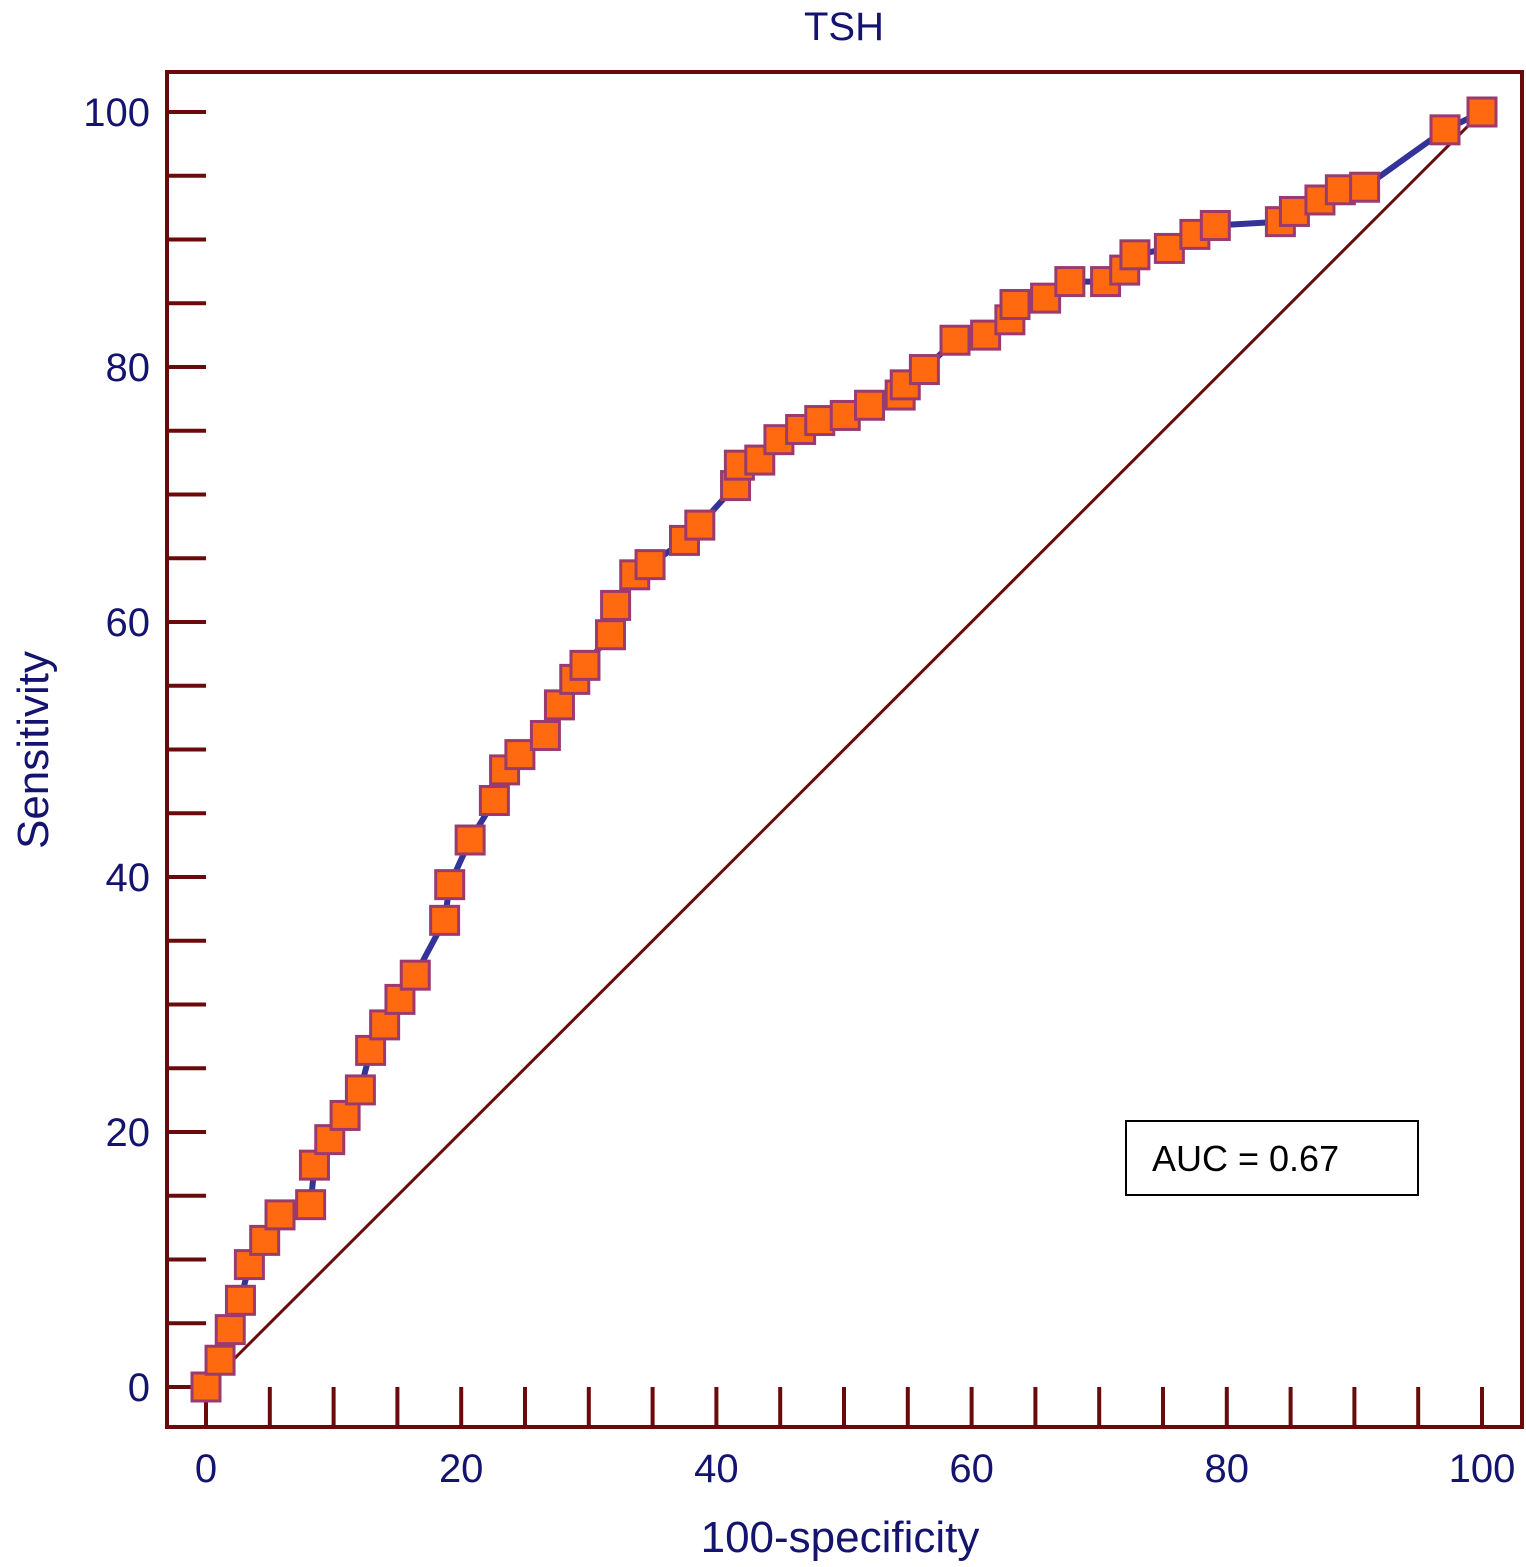  What do you see at coordinates (1482, 1469) in the screenshot?
I see `x-tick-label: 100` at bounding box center [1482, 1469].